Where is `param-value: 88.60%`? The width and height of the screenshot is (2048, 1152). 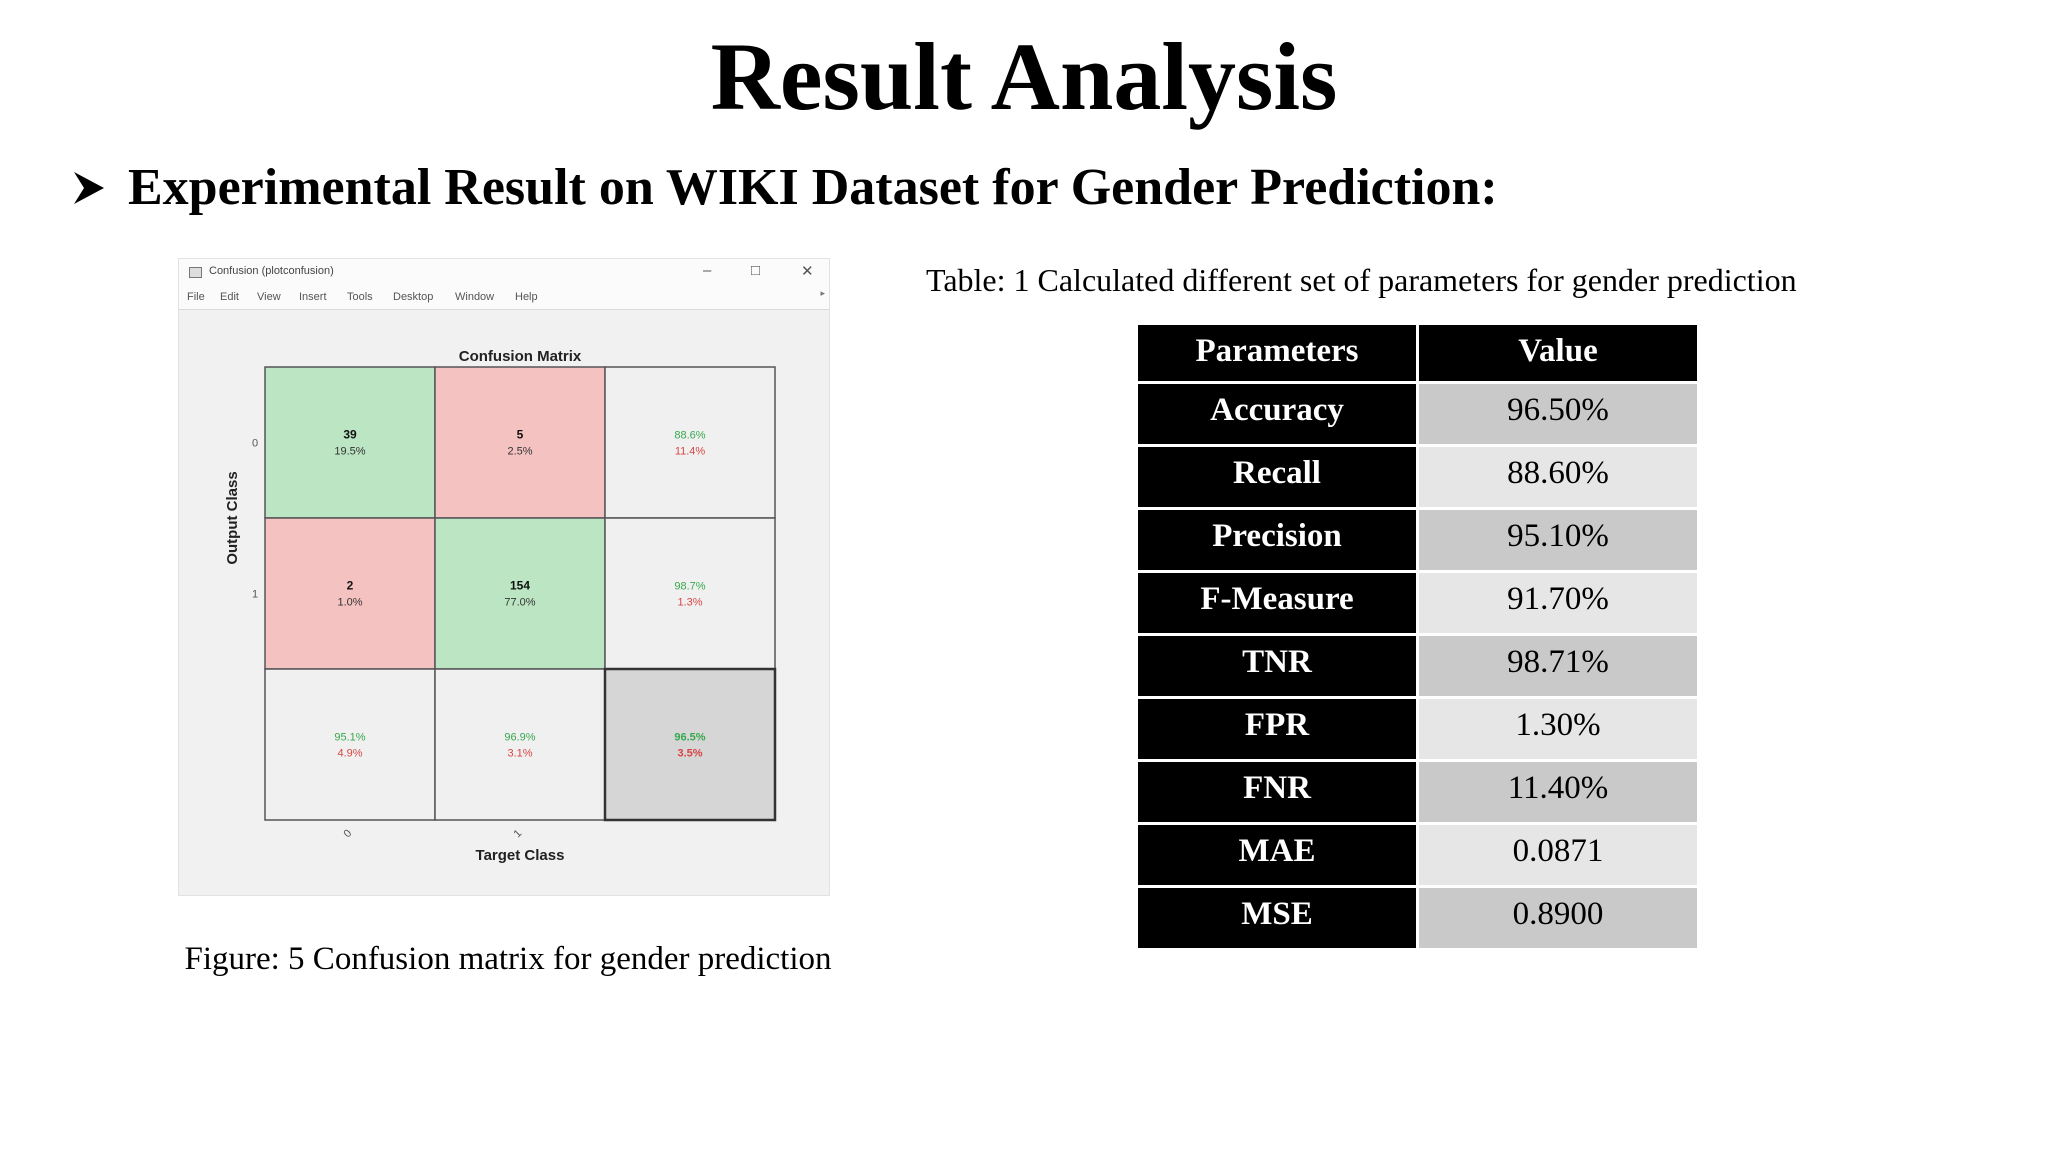 param-value: 88.60% is located at coordinates (1558, 477).